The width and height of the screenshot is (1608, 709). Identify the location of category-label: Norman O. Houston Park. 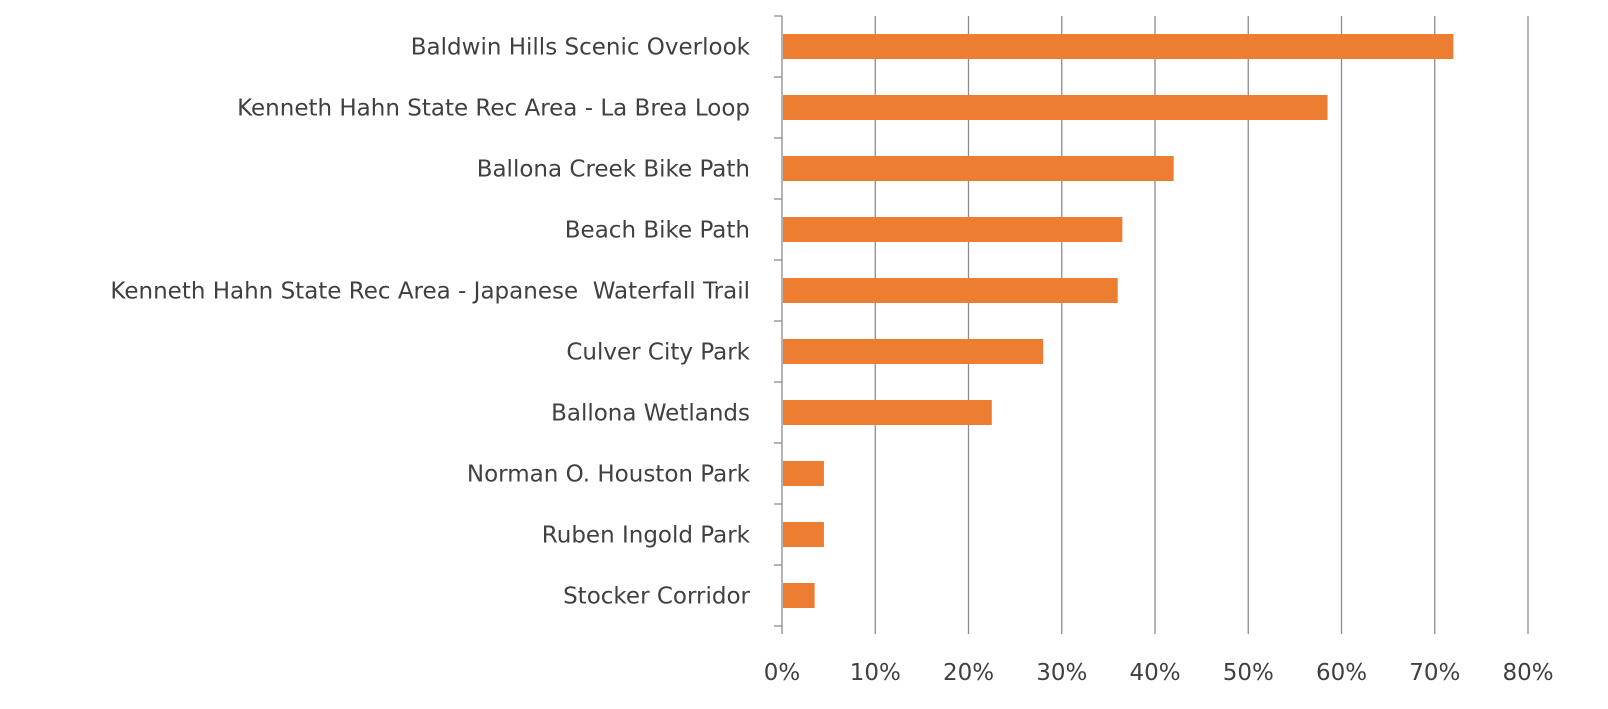
(609, 475).